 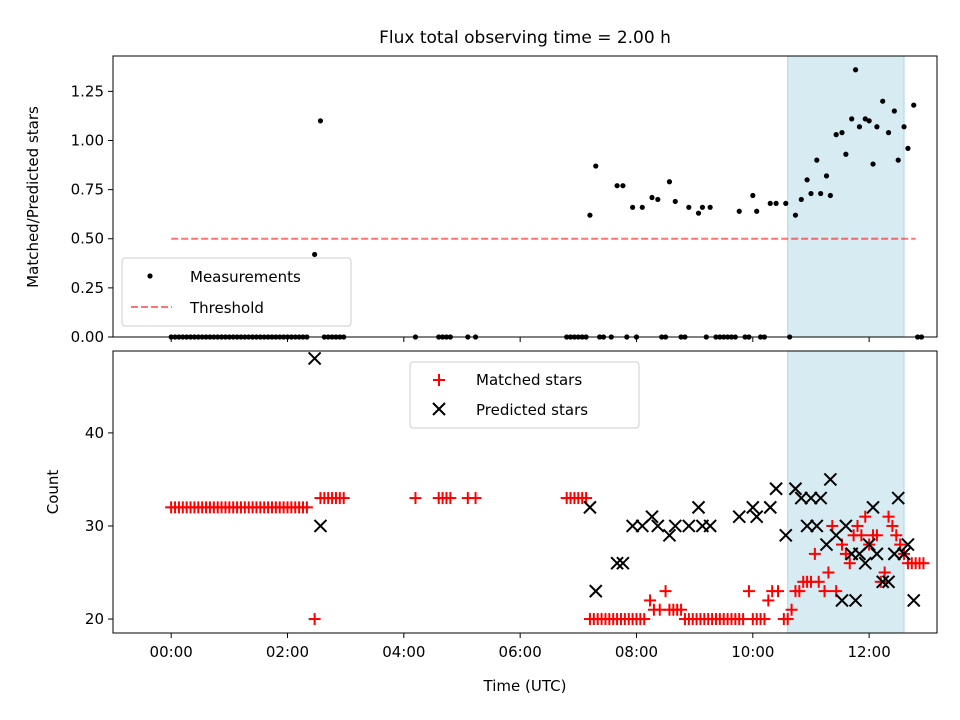 I want to click on x-tick-label: 06:00, so click(x=520, y=652).